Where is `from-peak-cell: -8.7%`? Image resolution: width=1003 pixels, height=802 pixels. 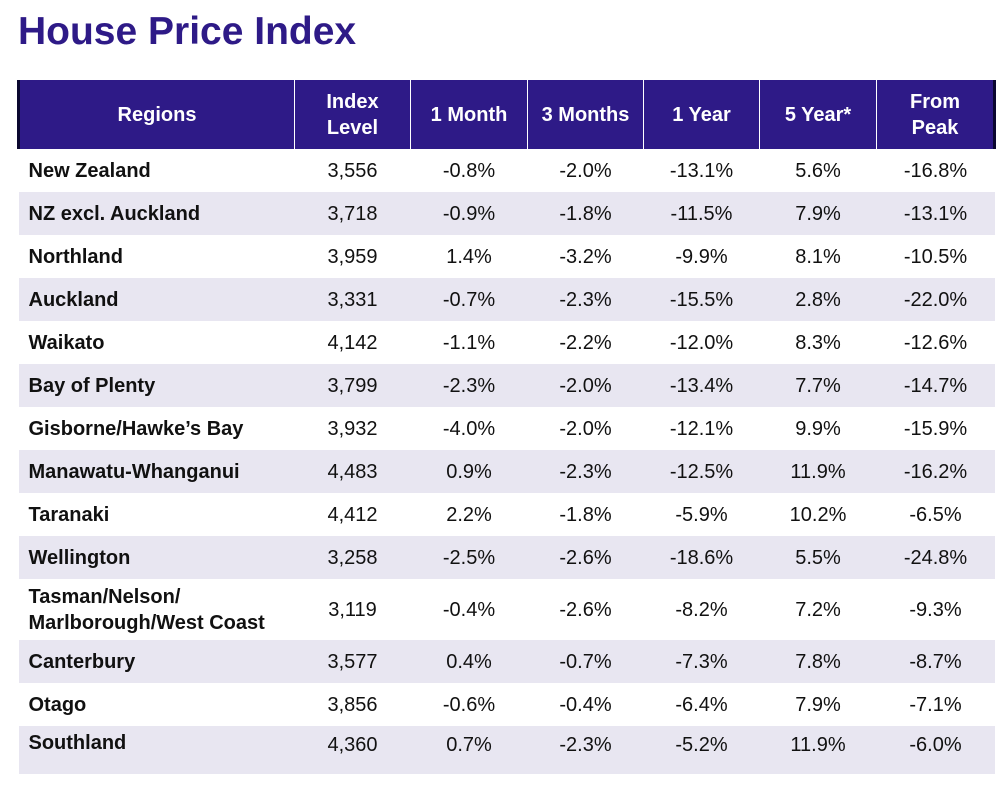 from-peak-cell: -8.7% is located at coordinates (935, 661).